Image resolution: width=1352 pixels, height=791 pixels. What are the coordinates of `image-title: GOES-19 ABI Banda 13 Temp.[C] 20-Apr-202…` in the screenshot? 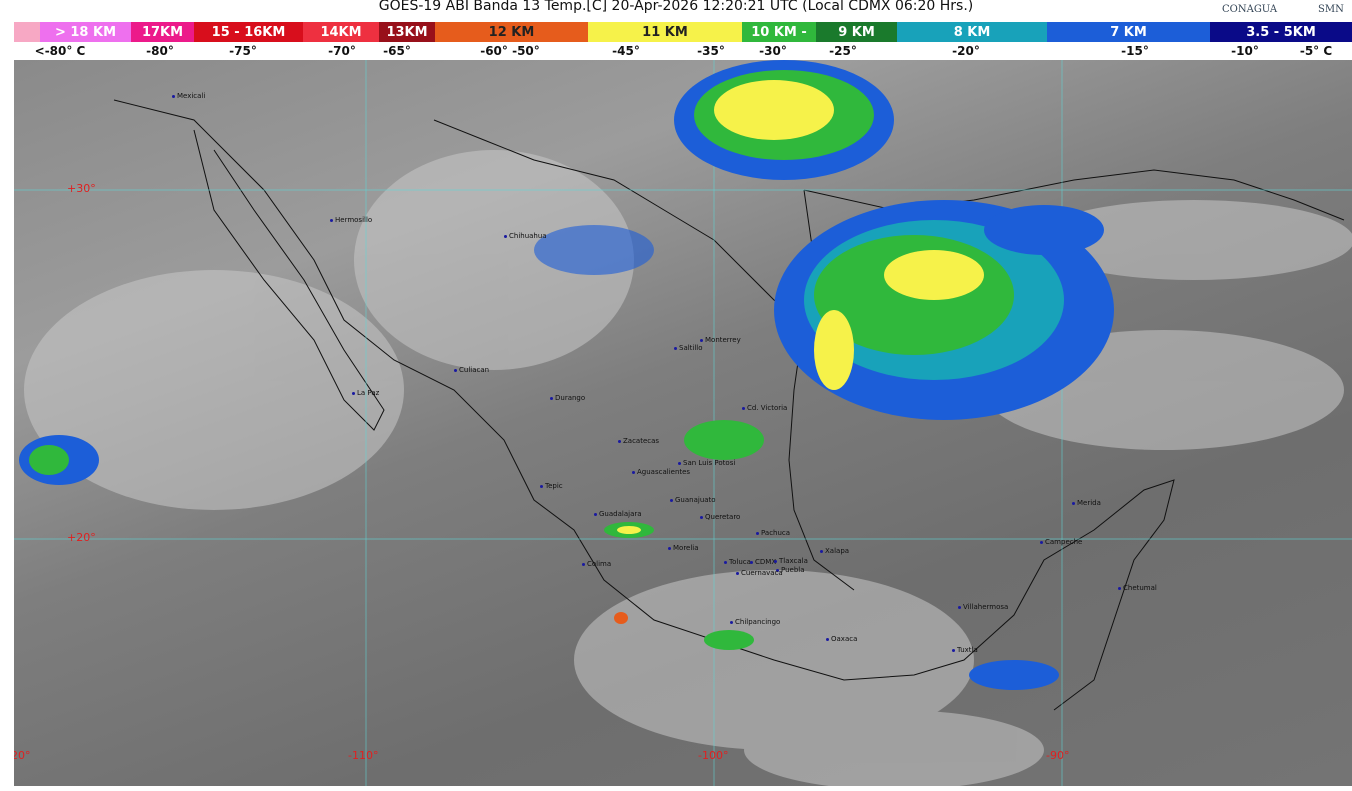 It's located at (676, 7).